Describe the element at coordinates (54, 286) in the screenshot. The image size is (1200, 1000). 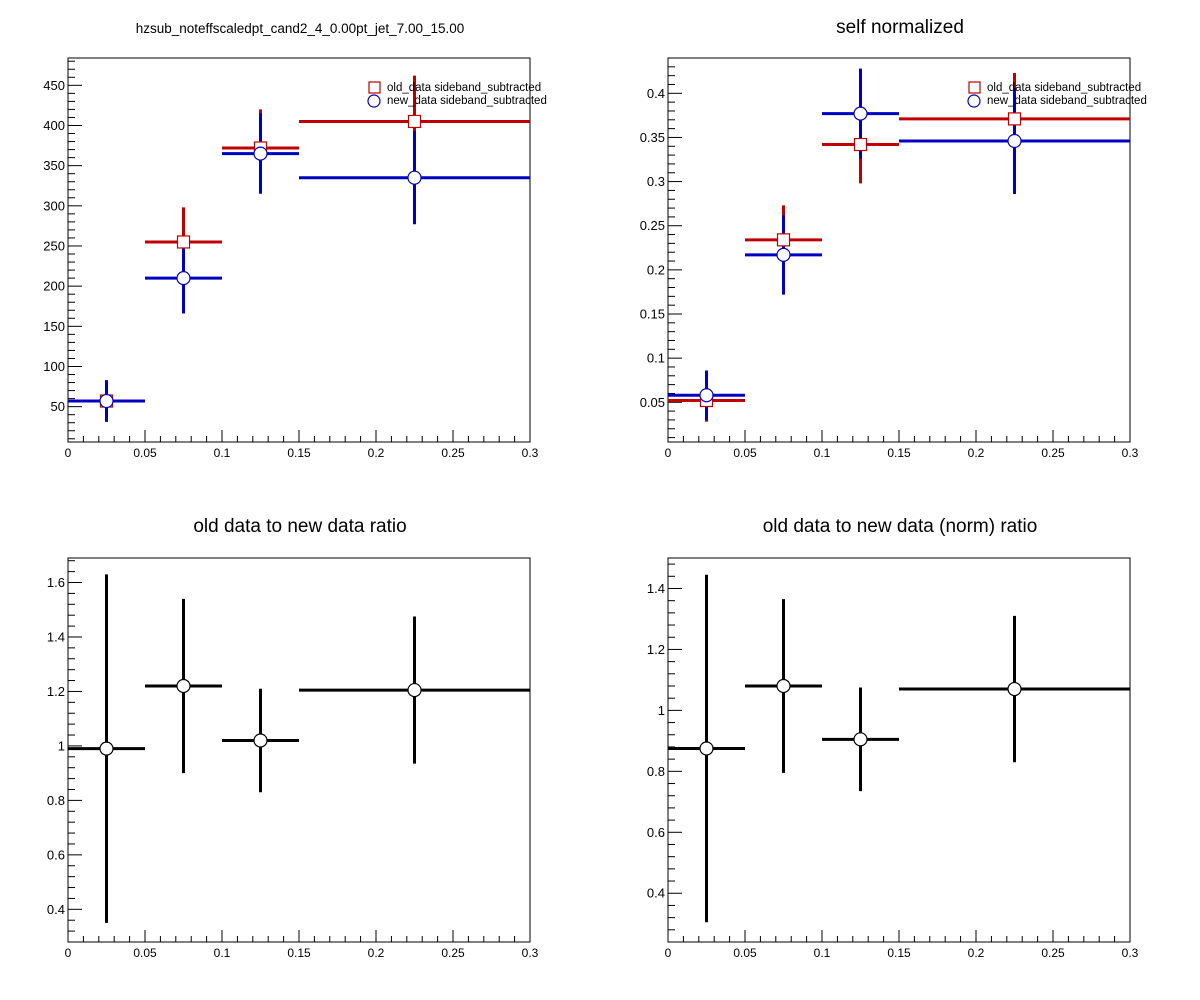
I see `y-tick-label: 200` at that location.